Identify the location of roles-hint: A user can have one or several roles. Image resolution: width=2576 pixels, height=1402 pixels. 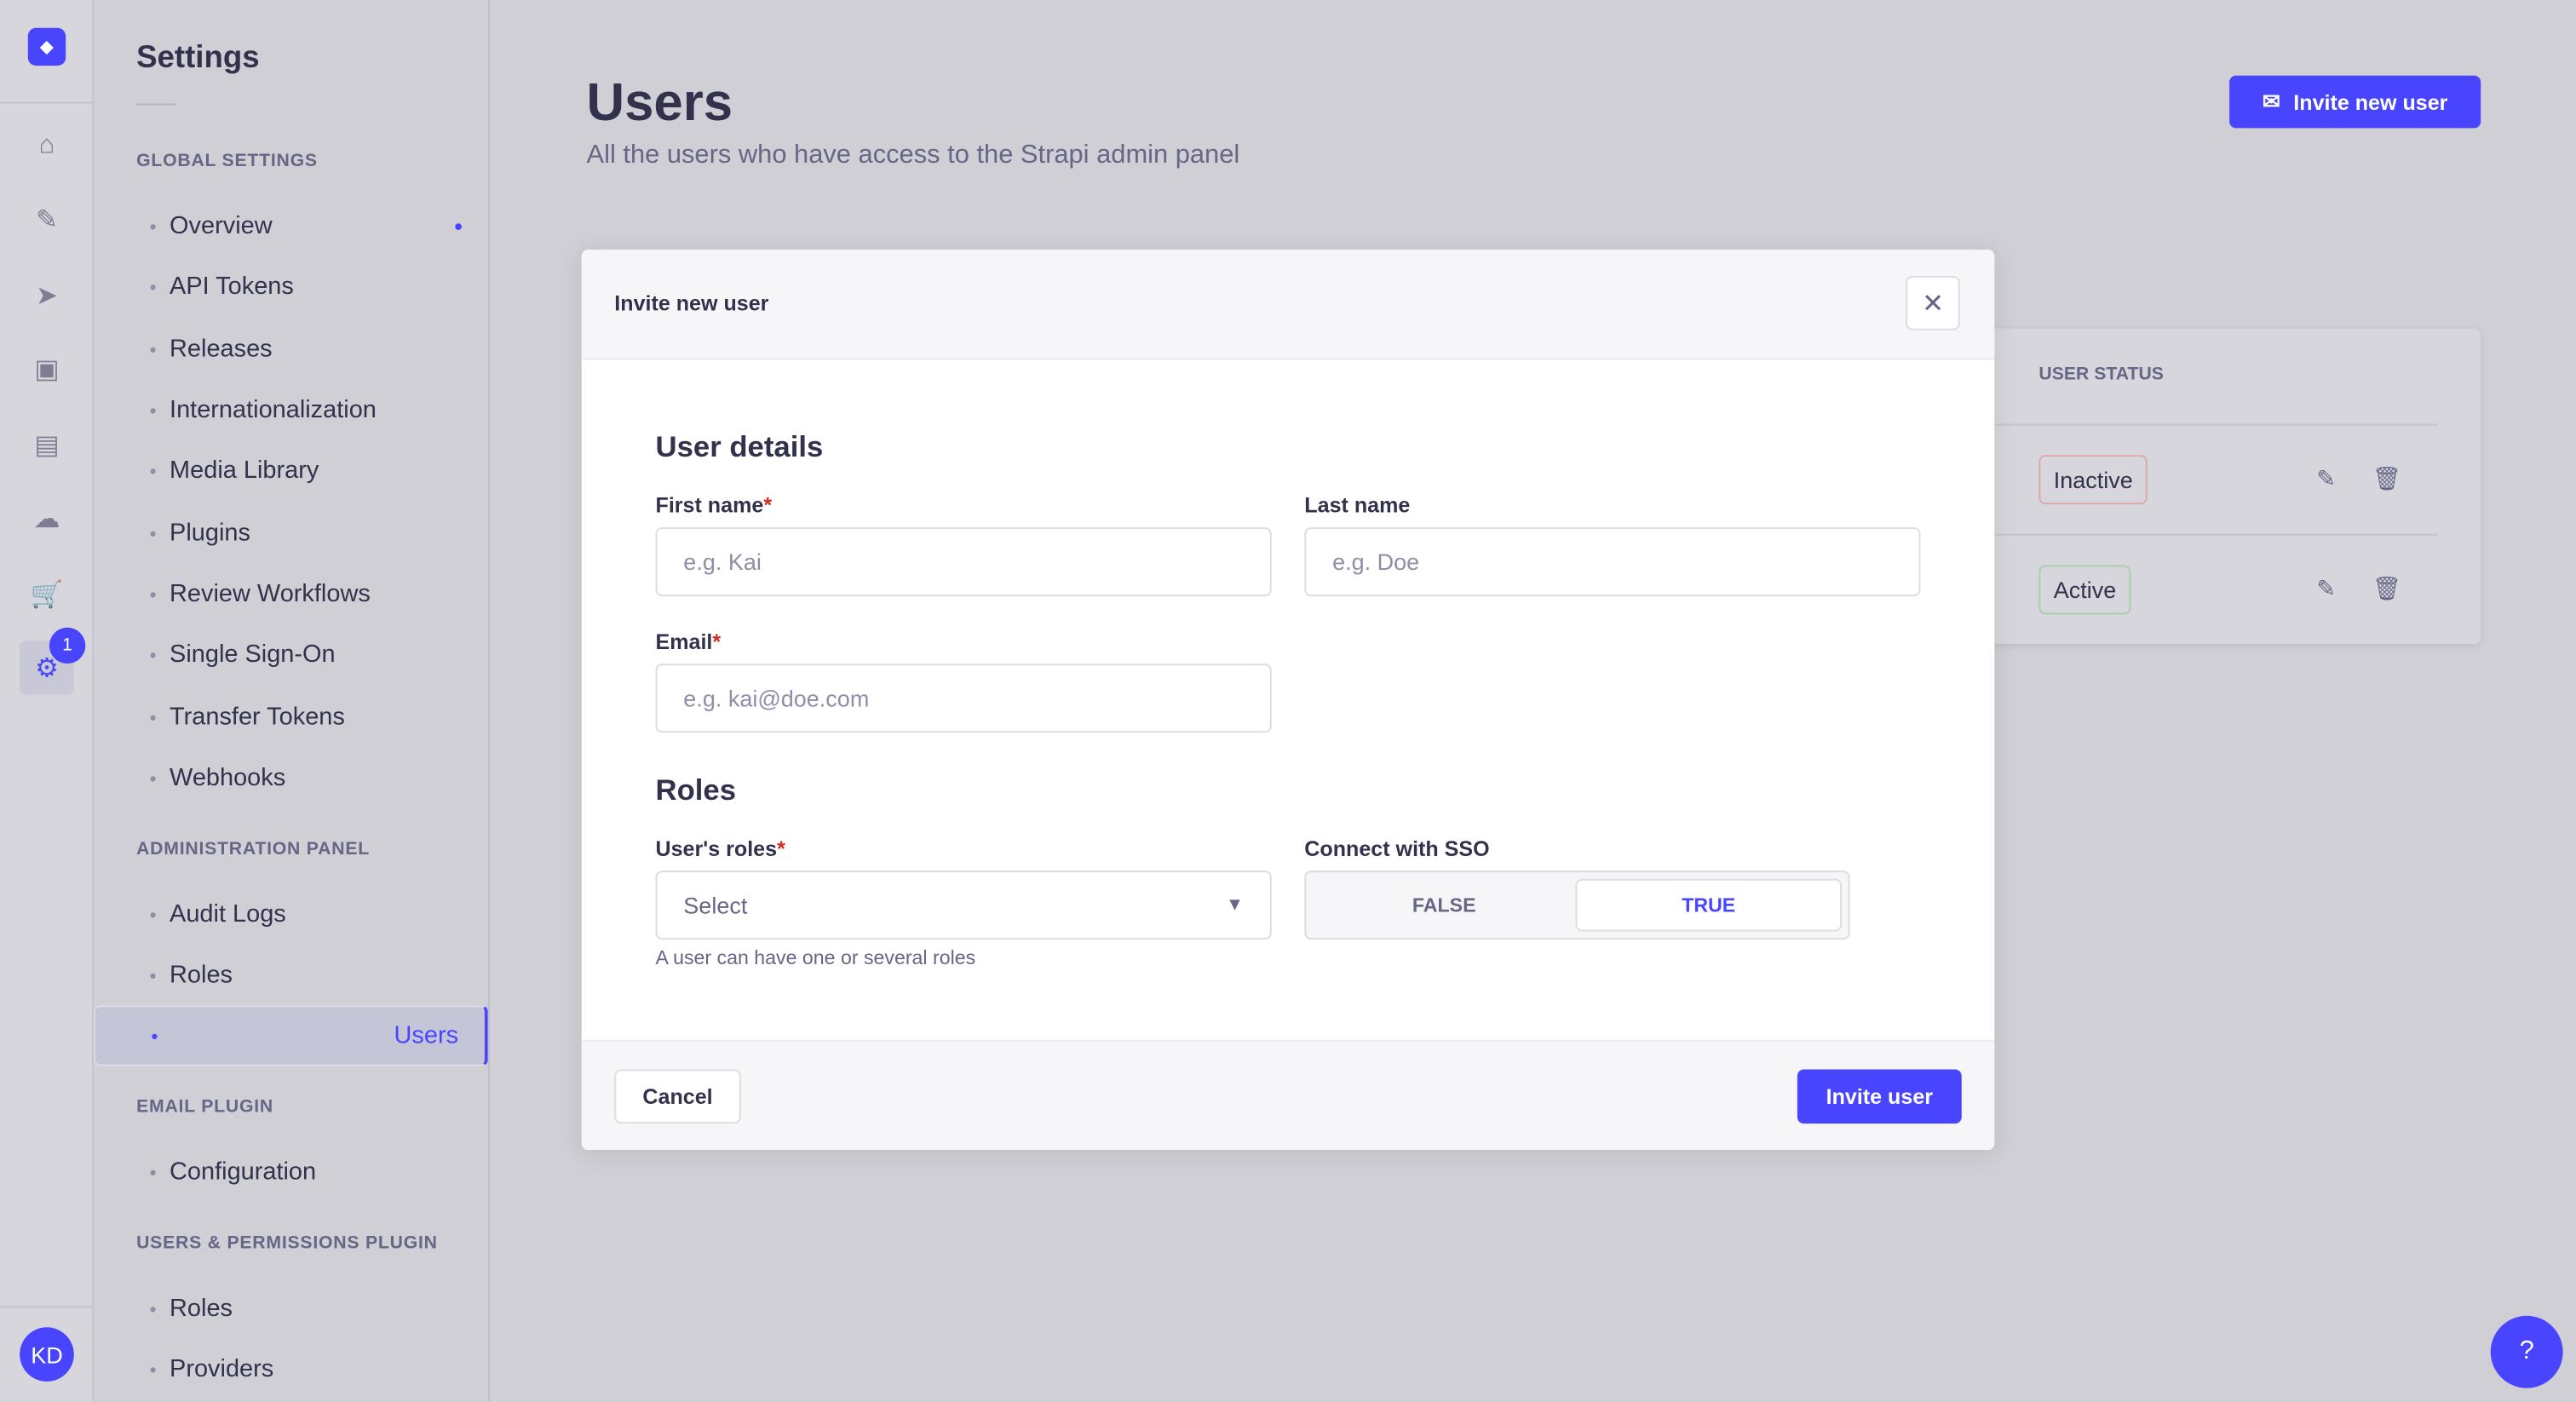
(816, 957).